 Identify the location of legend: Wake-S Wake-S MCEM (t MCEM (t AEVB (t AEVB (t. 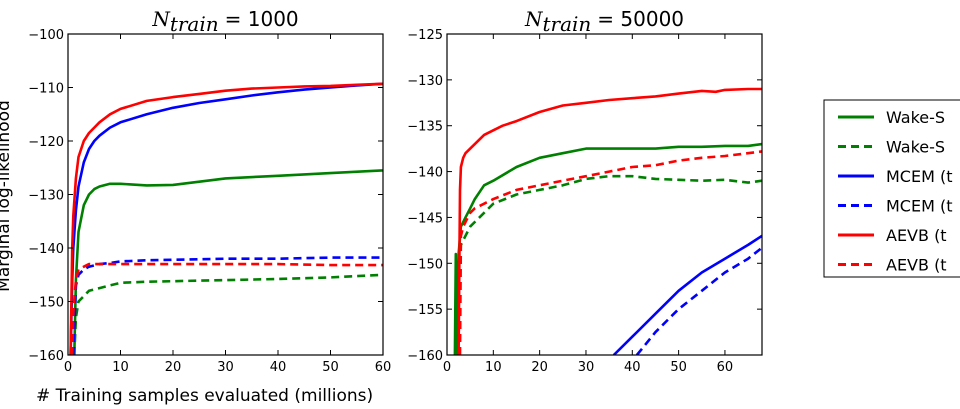
(891, 188).